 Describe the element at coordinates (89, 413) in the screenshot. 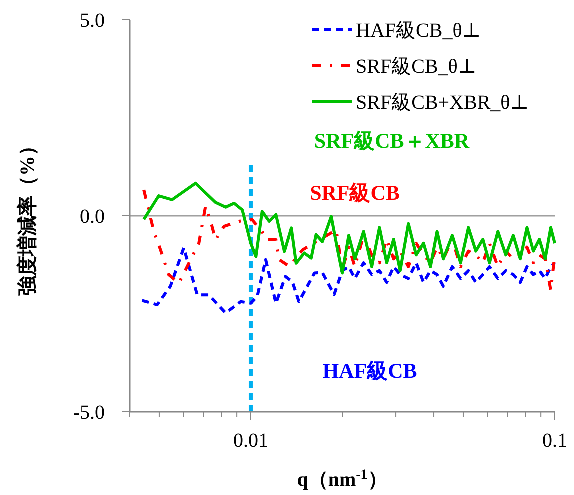

I see `y-tick-label: -5.0` at that location.